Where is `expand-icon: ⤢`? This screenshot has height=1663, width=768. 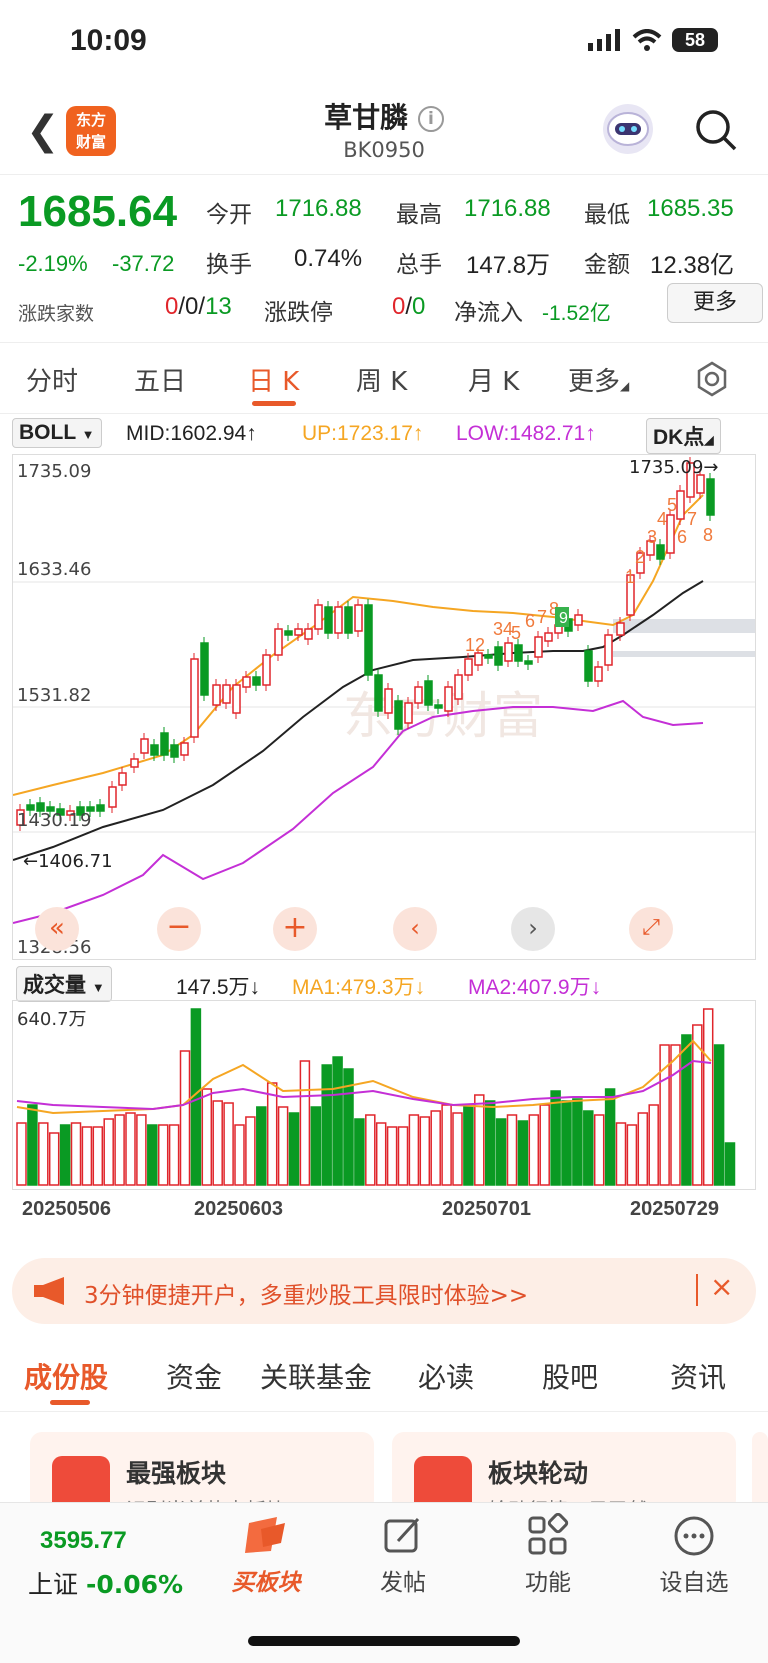 expand-icon: ⤢ is located at coordinates (651, 929).